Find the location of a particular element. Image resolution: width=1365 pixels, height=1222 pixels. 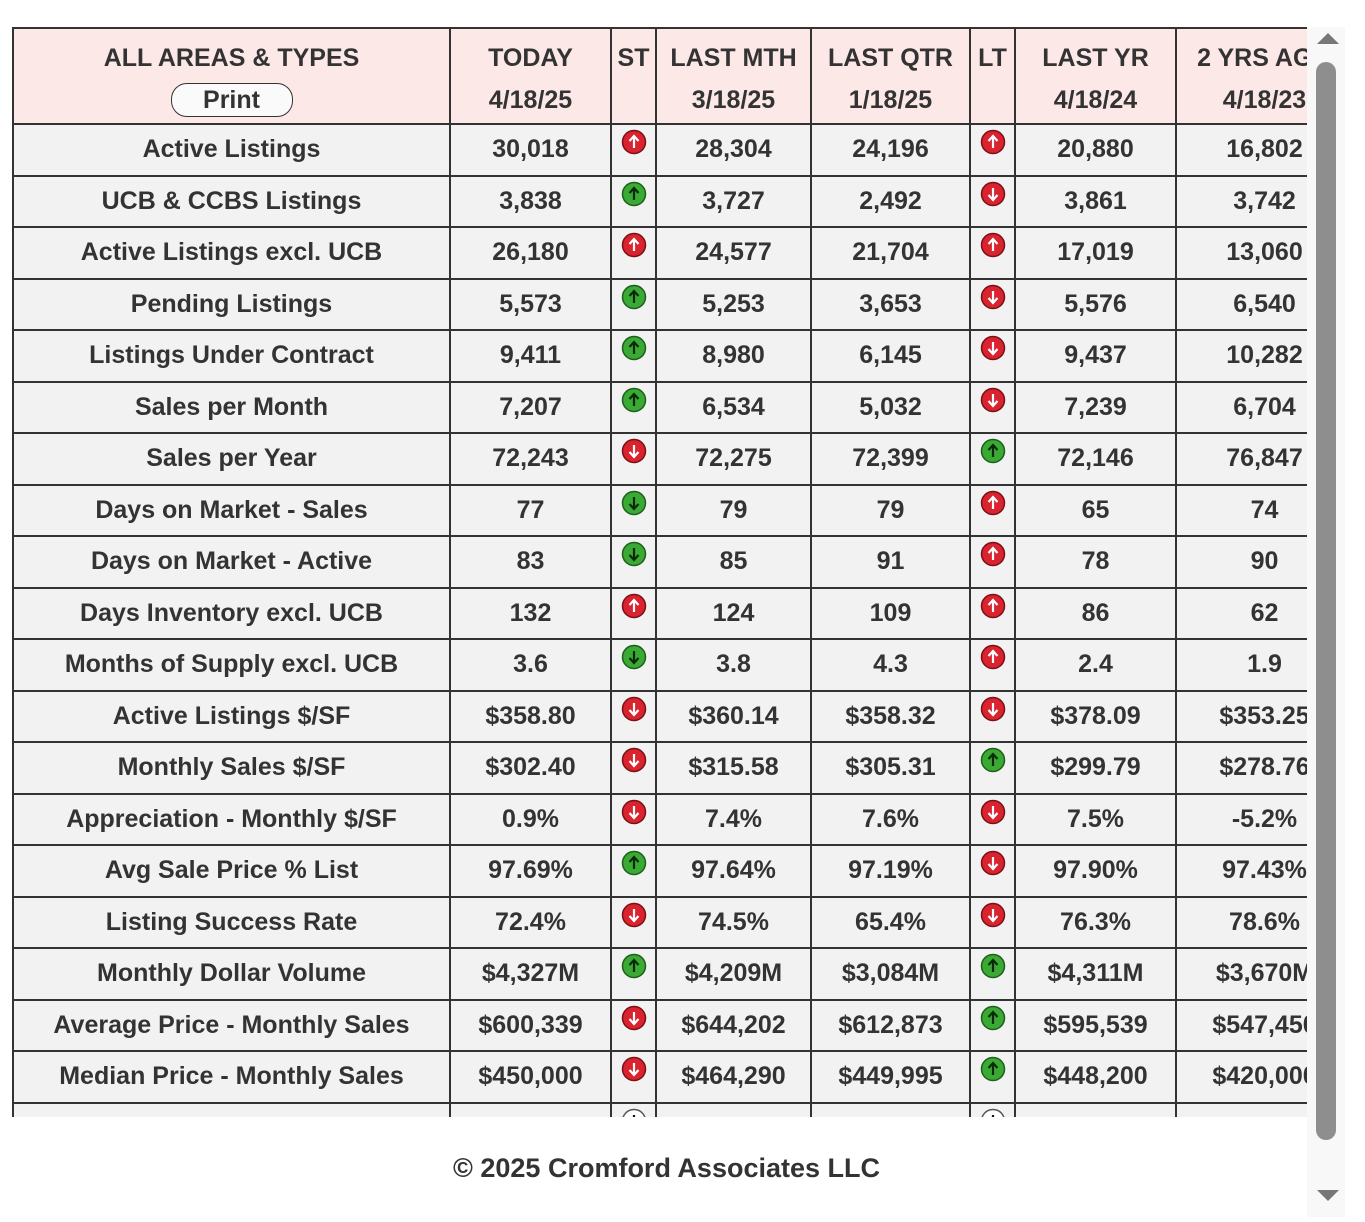

column-title: LAST MTH is located at coordinates (733, 58).